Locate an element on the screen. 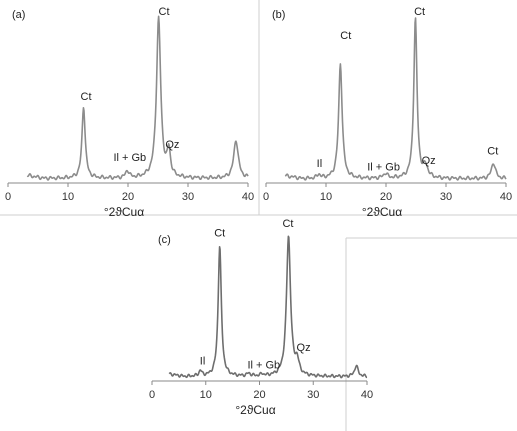  panel-label: (c) is located at coordinates (164, 240).